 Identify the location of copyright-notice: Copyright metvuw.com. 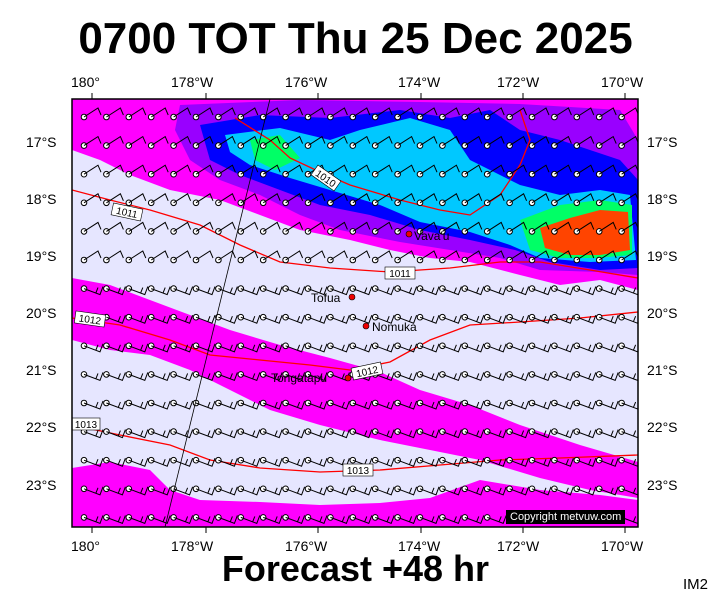
(566, 517).